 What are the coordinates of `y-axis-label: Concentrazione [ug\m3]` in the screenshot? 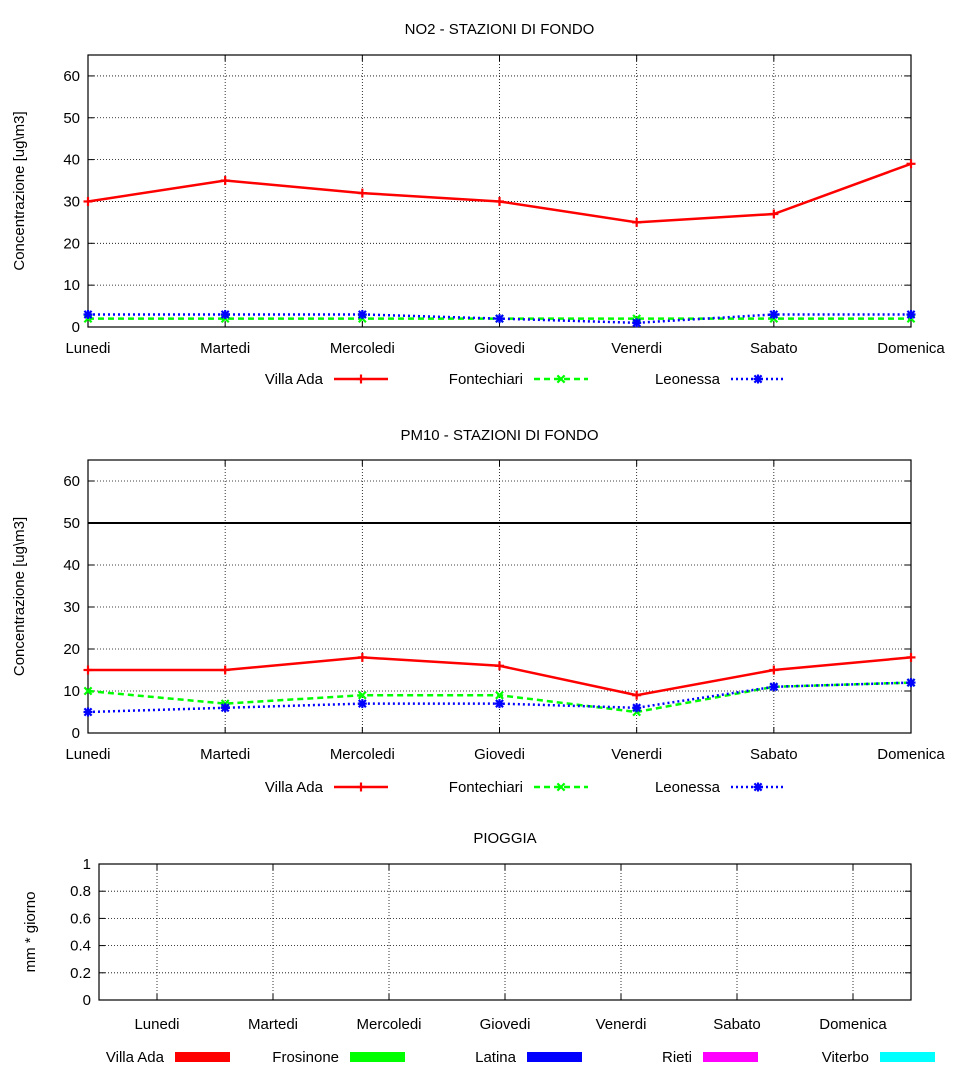 It's located at (19, 190).